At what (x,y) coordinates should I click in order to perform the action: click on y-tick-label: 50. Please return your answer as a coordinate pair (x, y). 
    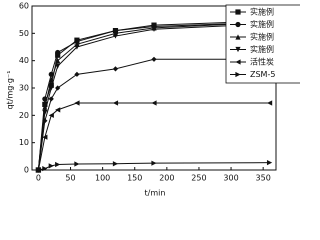
    Looking at the image, I should click on (24, 33).